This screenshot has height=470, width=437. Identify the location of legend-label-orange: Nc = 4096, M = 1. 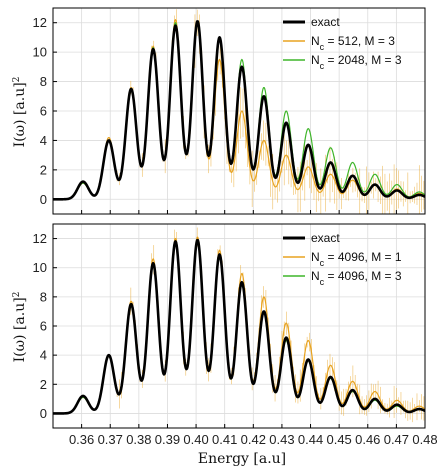
(356, 259).